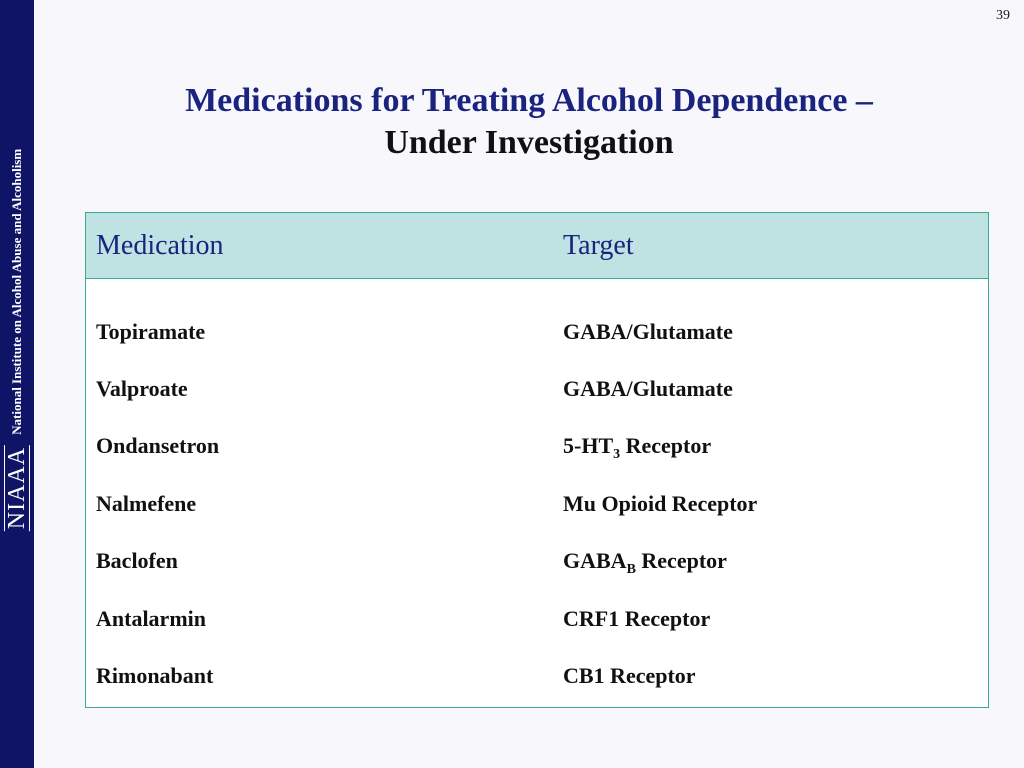  I want to click on table-row: Valproate GABA/Glutamate, so click(537, 388).